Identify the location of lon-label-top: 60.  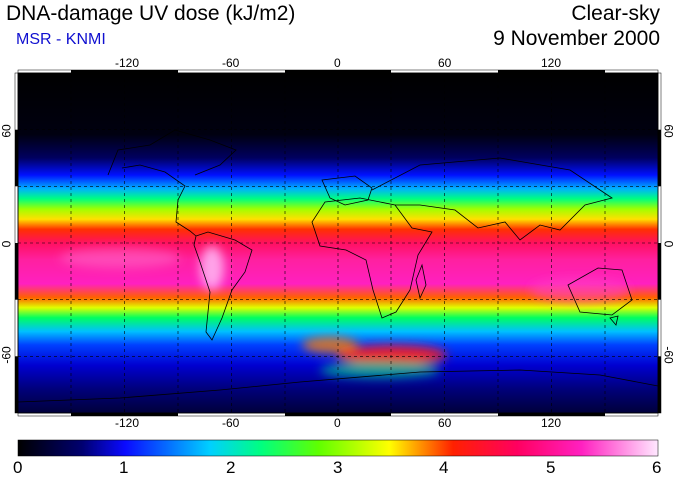
(445, 63).